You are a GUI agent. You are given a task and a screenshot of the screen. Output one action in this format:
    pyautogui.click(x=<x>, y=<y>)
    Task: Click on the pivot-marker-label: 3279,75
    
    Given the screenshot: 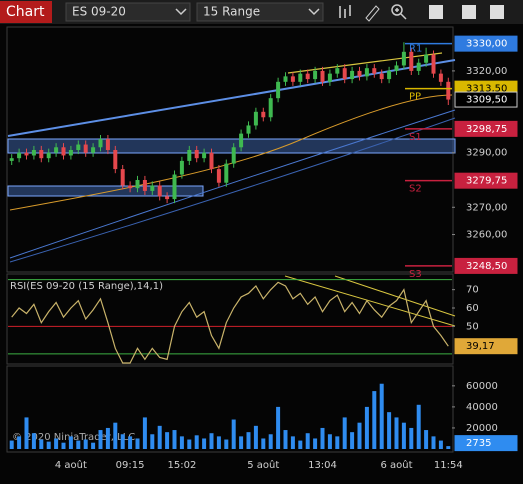 What is the action you would take?
    pyautogui.click(x=486, y=181)
    